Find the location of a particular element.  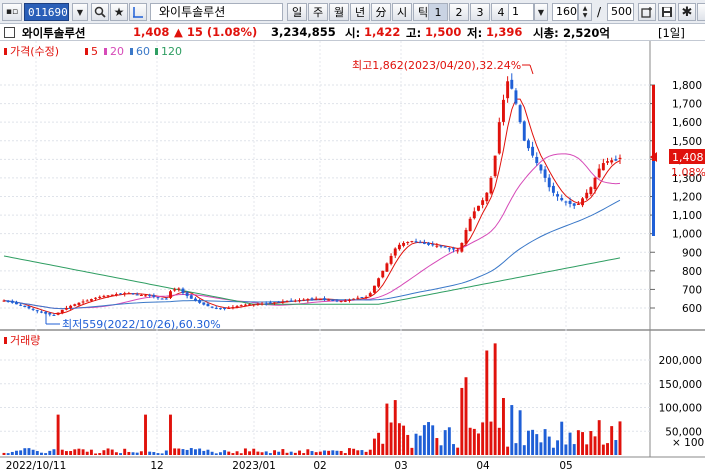

chevron-down-icon: ▼ is located at coordinates (541, 12).